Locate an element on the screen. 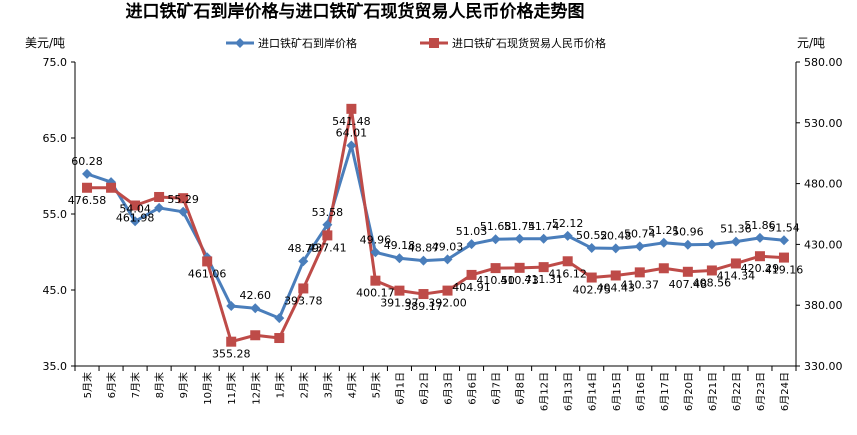 The width and height of the screenshot is (857, 435). x-tick-label: 6月21日 is located at coordinates (713, 391).